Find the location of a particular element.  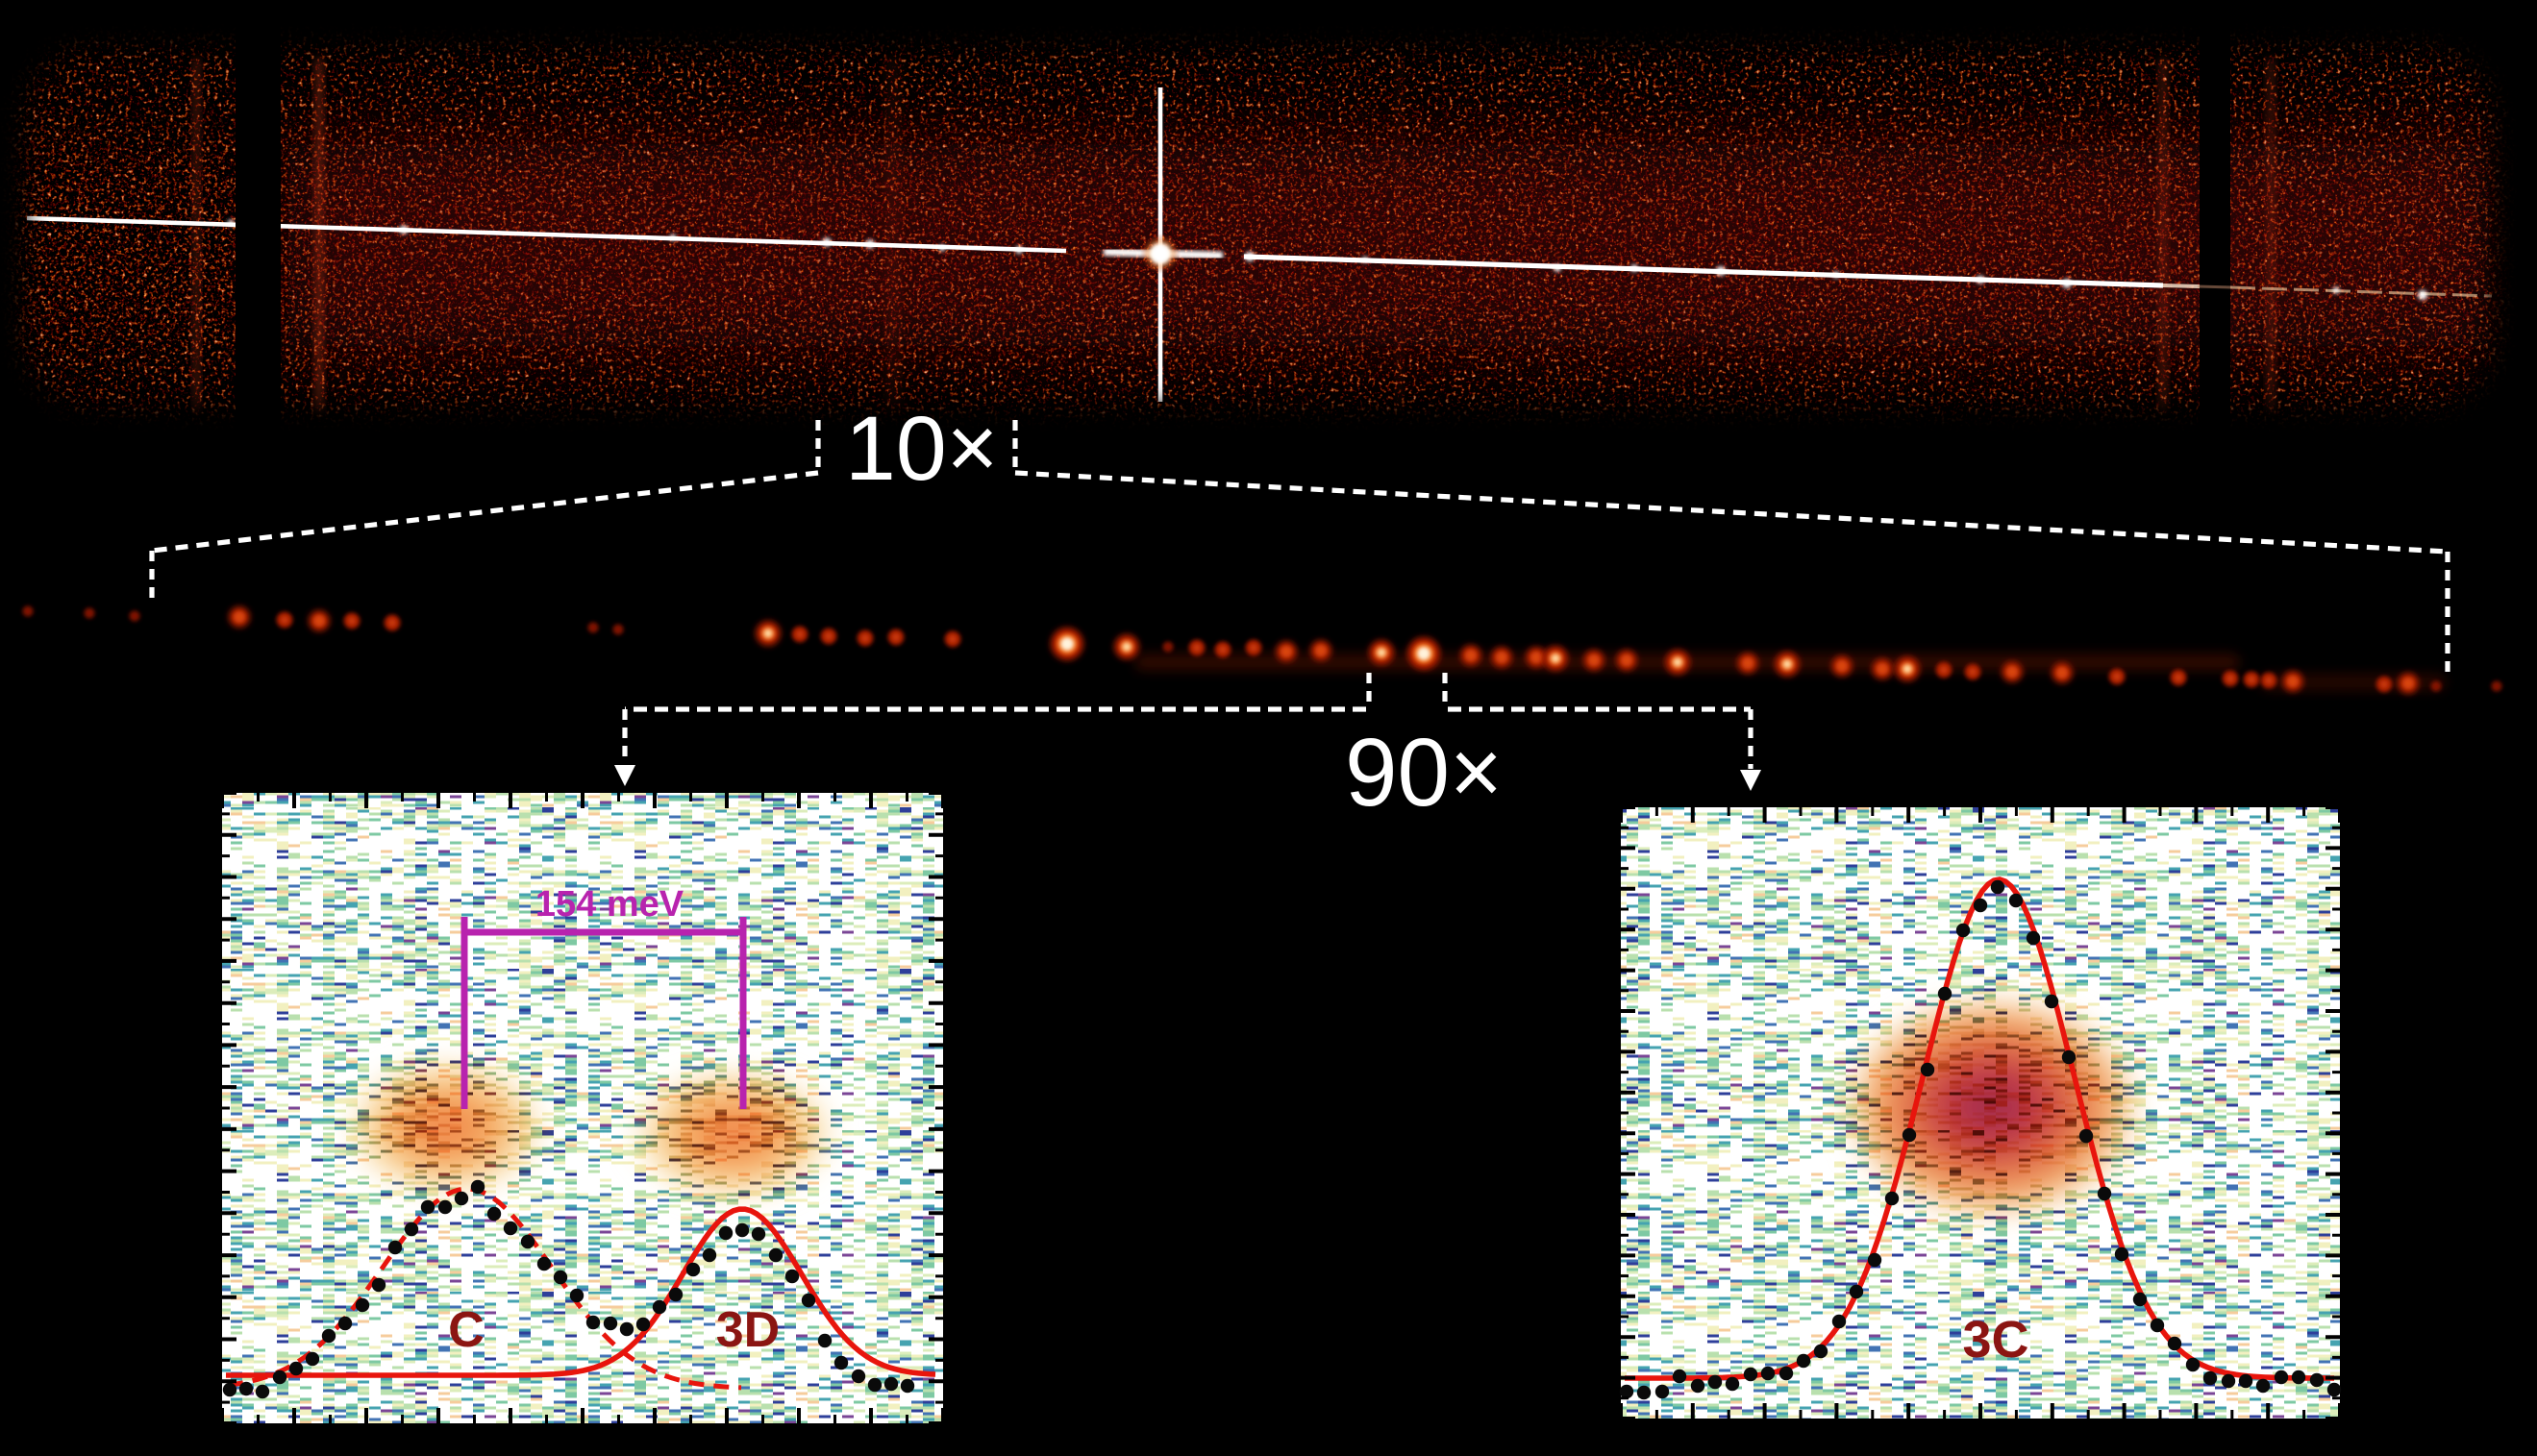

svg-text: 10× is located at coordinates (921, 449).